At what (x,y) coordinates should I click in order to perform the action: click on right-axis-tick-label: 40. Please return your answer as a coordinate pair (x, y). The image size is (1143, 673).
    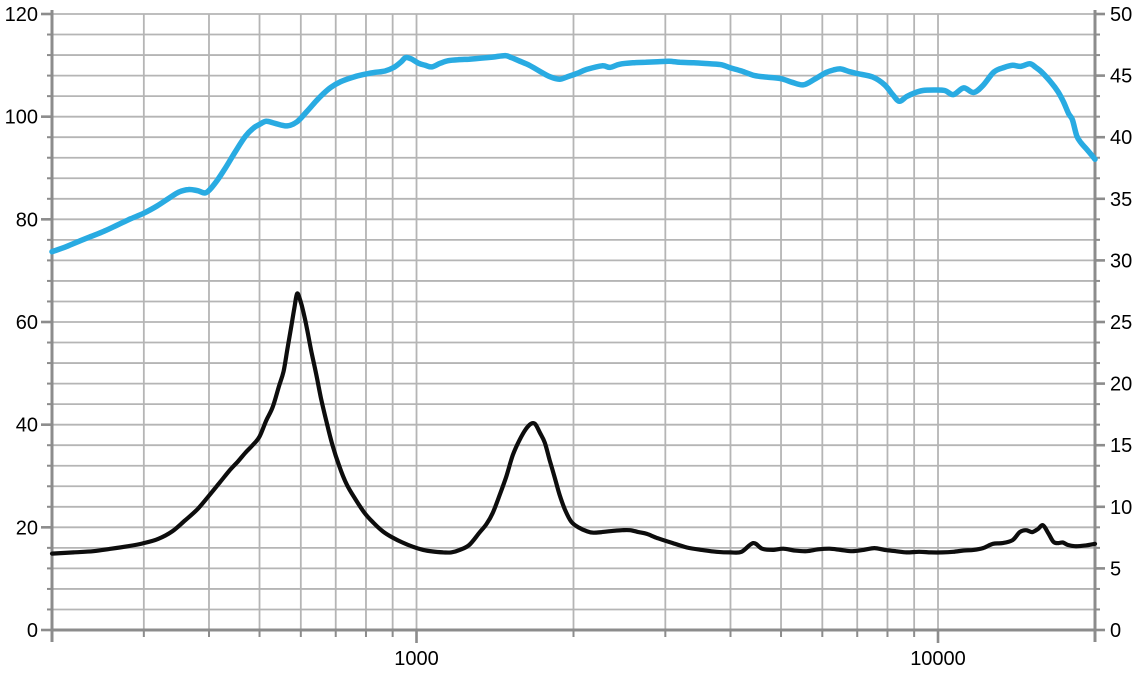
    Looking at the image, I should click on (1121, 138).